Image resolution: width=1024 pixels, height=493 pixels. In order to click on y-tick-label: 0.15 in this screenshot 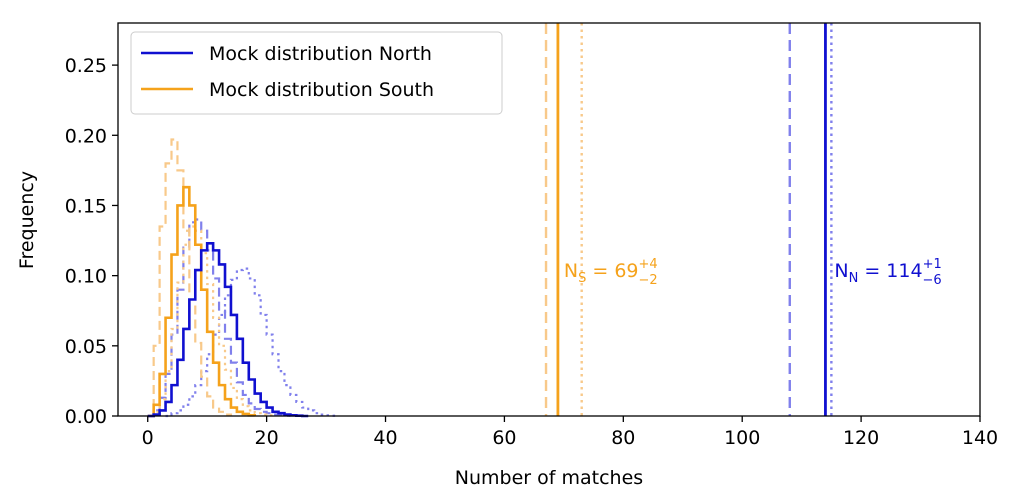, I will do `click(86, 206)`.